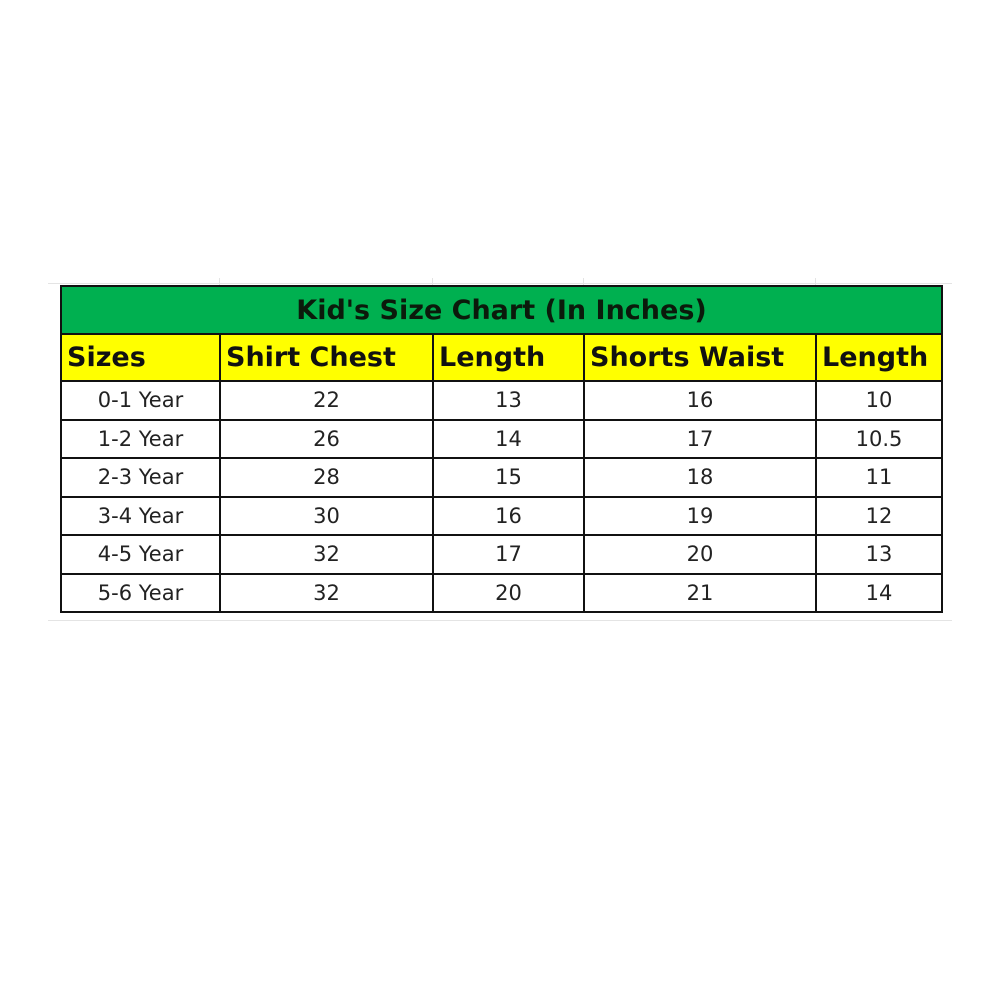 The height and width of the screenshot is (1000, 1000). Describe the element at coordinates (326, 357) in the screenshot. I see `column-header: Shirt Chest` at that location.